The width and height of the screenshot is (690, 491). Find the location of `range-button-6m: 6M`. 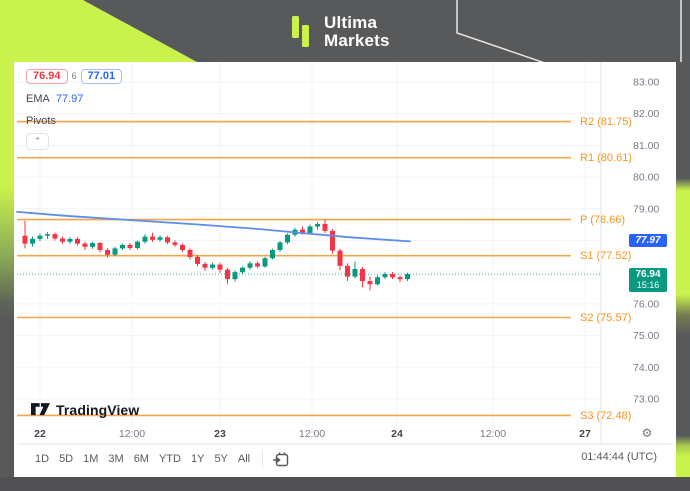

range-button-6m: 6M is located at coordinates (141, 459).